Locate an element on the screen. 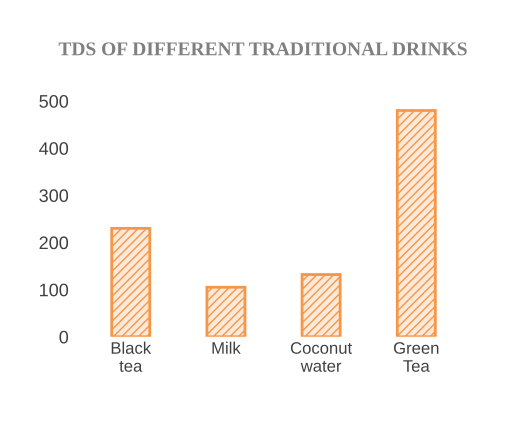 The image size is (526, 421). y-tick-label: 300 is located at coordinates (53, 195).